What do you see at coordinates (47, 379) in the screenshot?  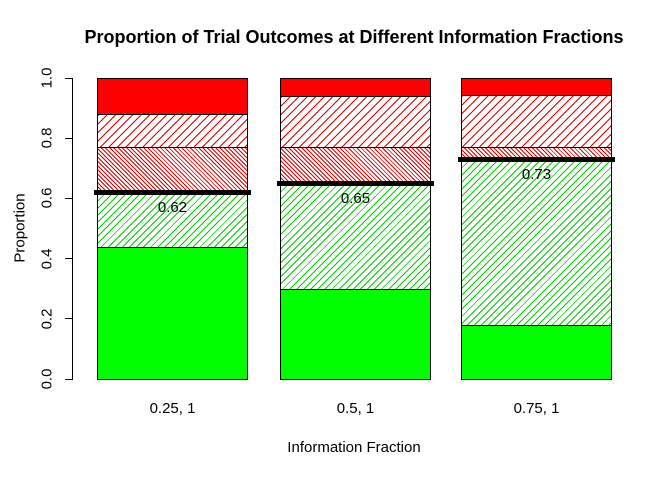 I see `y-tick-label: 0.0` at bounding box center [47, 379].